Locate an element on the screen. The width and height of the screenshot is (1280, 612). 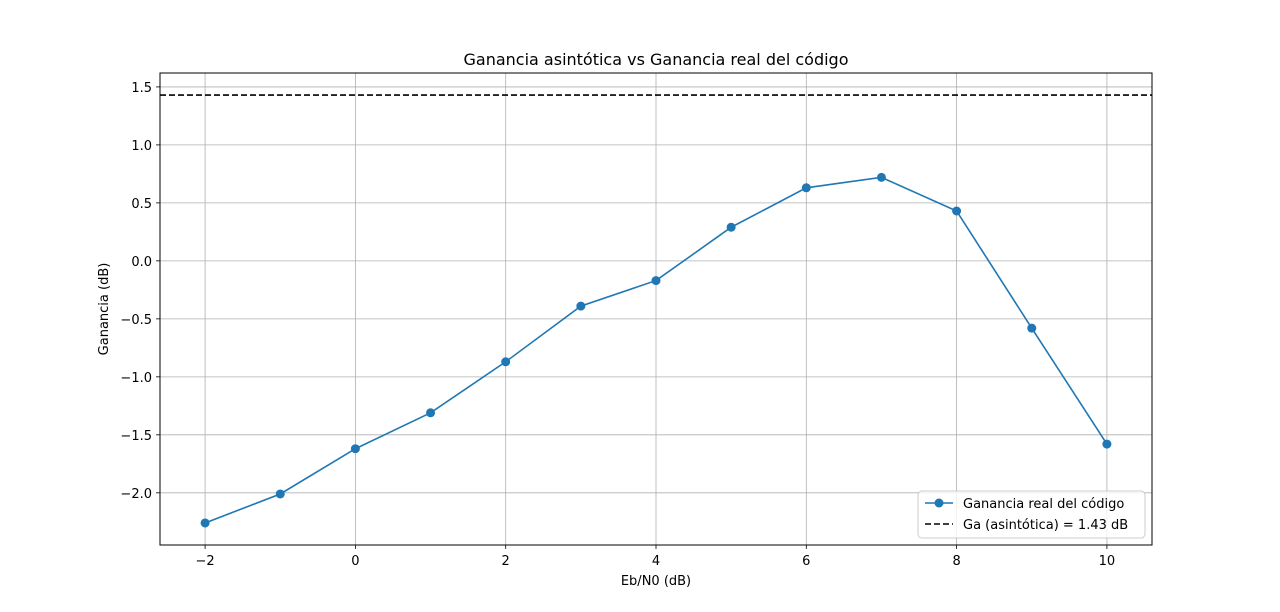
y-tick-label: −0.5 is located at coordinates (136, 320).